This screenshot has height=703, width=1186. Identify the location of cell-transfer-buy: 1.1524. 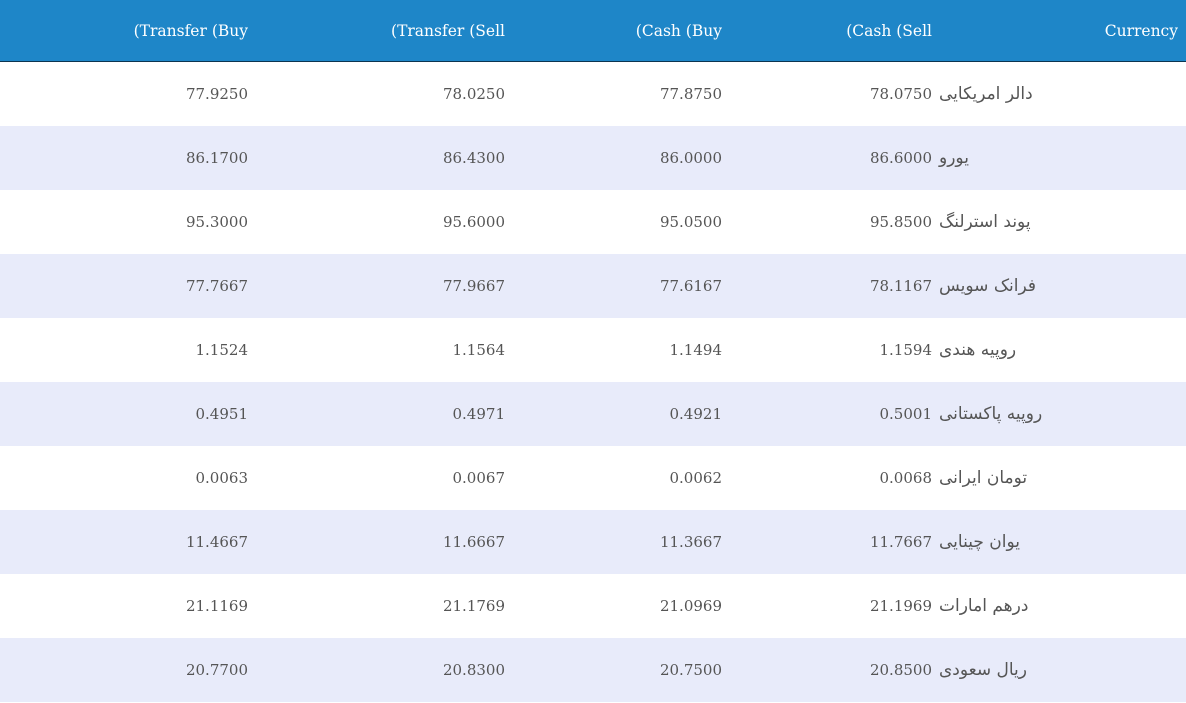
(222, 350).